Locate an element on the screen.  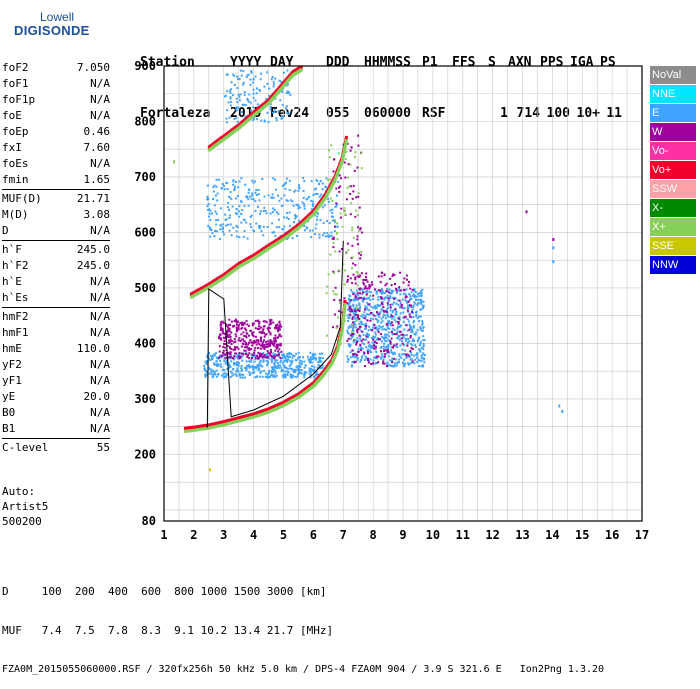
stray-echo is located at coordinates (553, 239).